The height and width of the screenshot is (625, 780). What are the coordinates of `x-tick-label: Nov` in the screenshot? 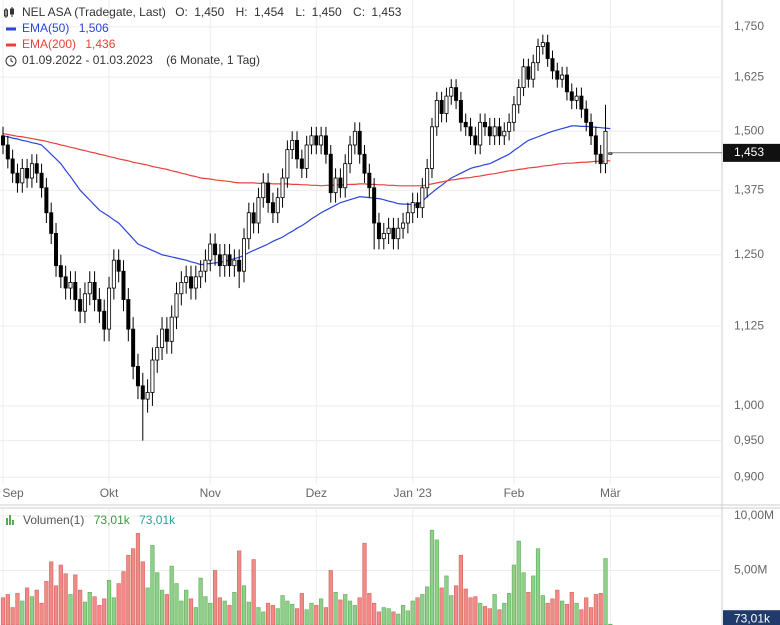 It's located at (210, 493).